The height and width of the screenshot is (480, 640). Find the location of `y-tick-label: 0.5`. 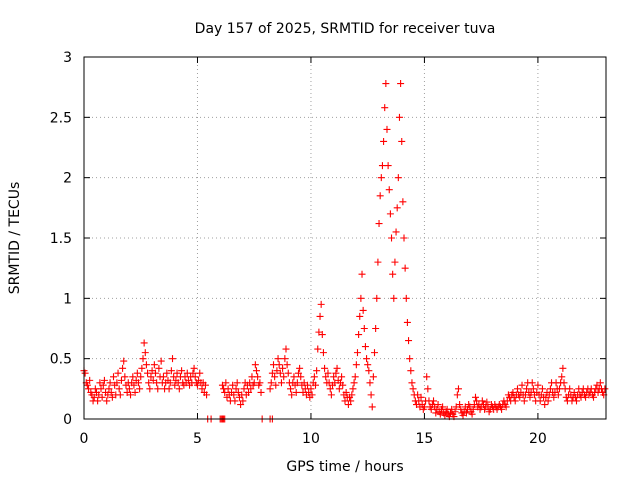

y-tick-label: 0.5 is located at coordinates (61, 360).